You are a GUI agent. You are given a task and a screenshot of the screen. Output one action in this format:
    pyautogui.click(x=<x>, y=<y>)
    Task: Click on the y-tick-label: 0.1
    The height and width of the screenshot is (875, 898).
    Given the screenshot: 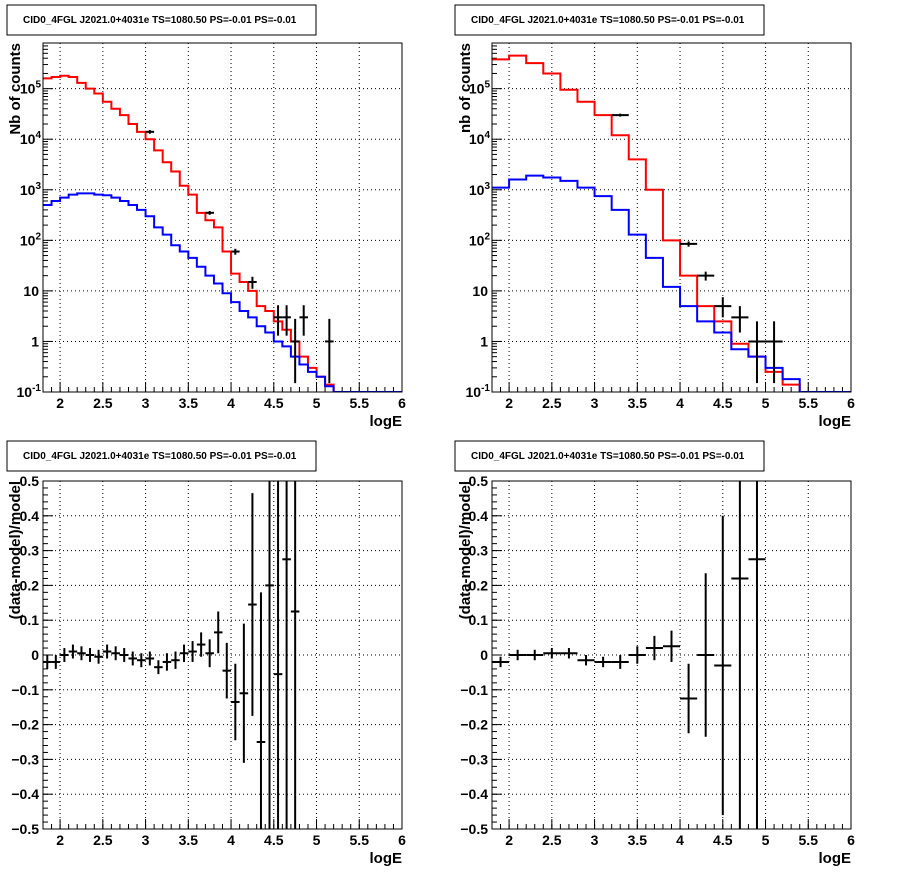 What is the action you would take?
    pyautogui.click(x=30, y=620)
    